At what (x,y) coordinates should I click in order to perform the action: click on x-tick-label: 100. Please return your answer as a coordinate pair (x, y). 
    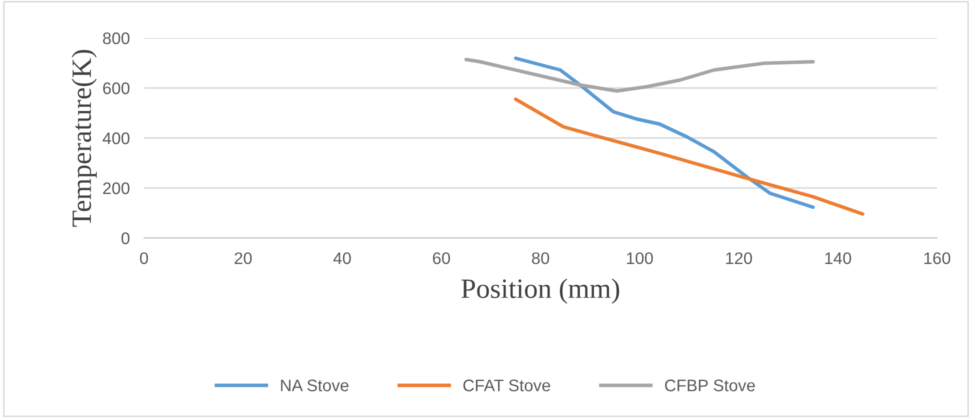
    Looking at the image, I should click on (639, 258).